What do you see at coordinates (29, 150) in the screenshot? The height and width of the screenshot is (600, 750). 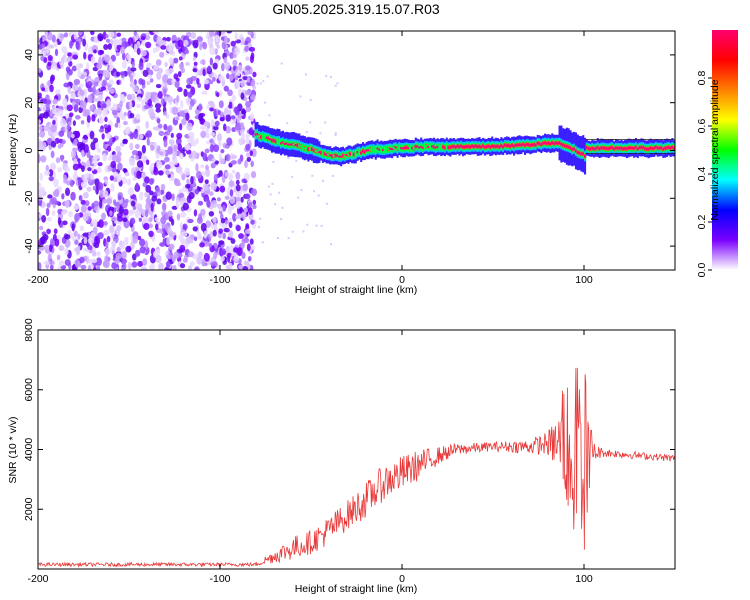 I see `y-tick-label: 0` at bounding box center [29, 150].